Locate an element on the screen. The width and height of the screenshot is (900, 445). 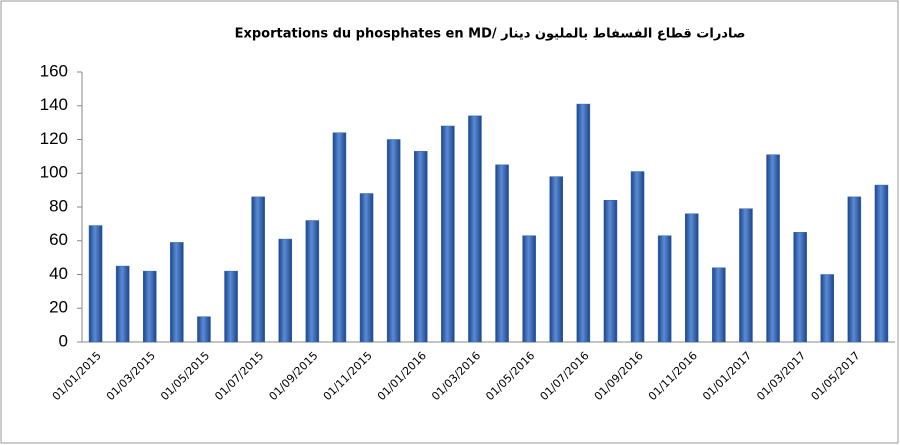
y-tick-label: 40 is located at coordinates (58, 273).